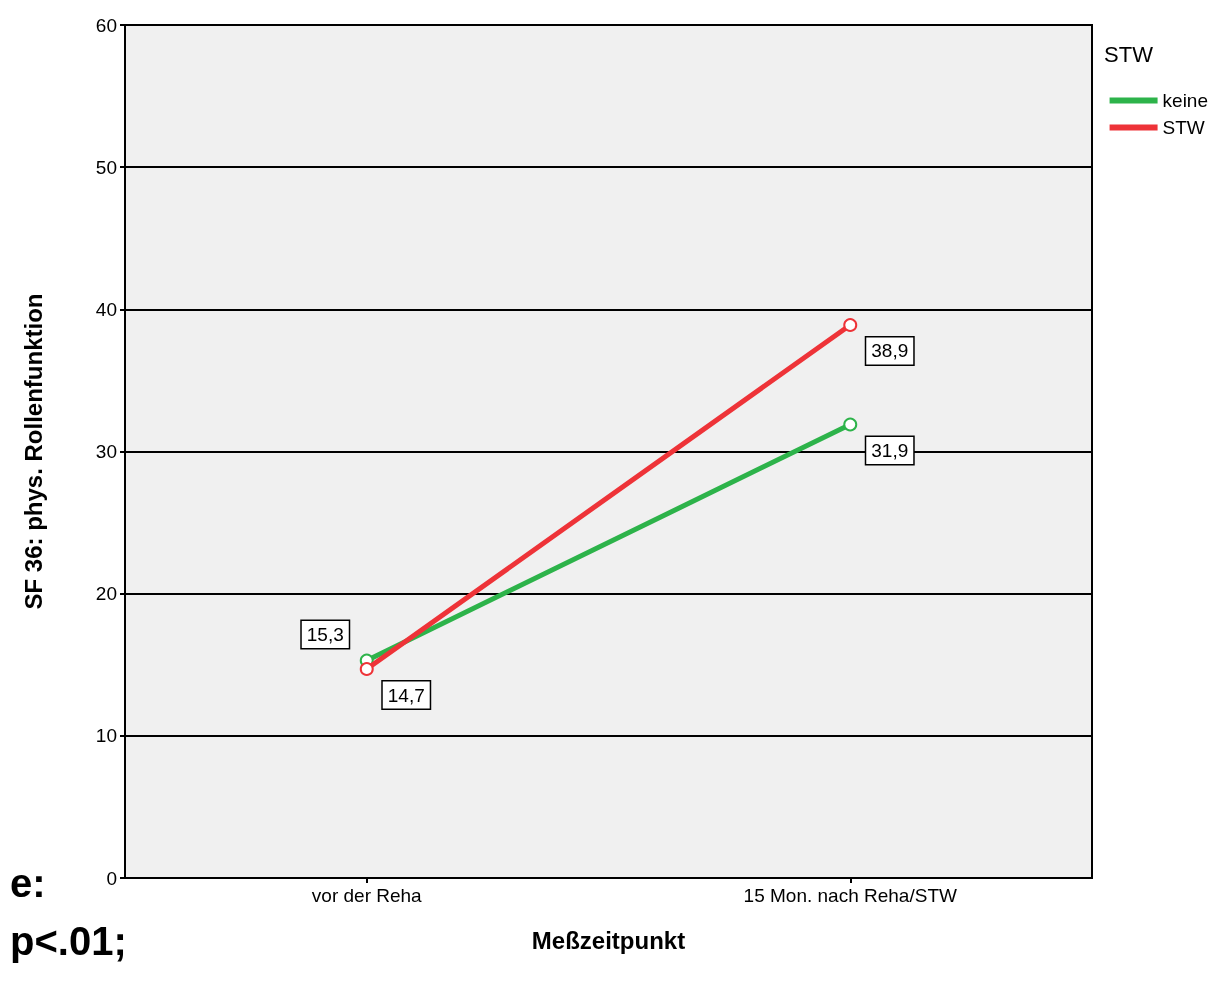 The height and width of the screenshot is (984, 1223). Describe the element at coordinates (111, 878) in the screenshot. I see `y-tick-label: 0` at that location.